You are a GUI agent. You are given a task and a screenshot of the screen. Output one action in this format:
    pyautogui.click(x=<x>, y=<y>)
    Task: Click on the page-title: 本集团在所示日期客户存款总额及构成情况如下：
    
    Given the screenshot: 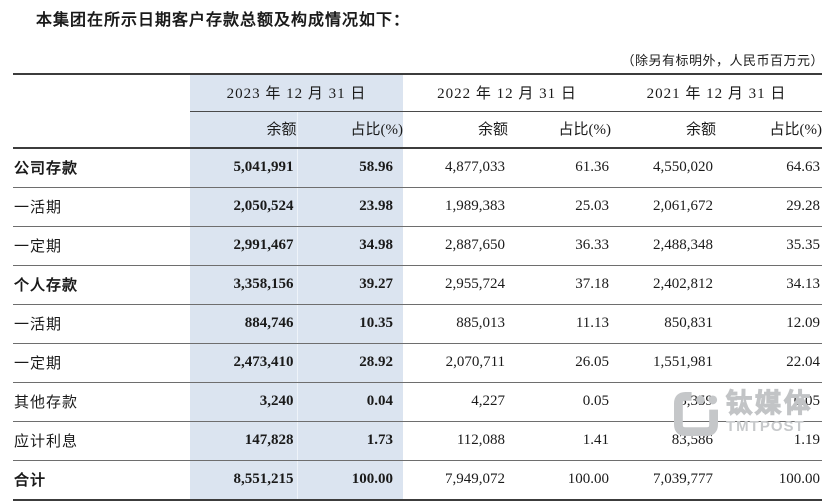 What is the action you would take?
    pyautogui.click(x=223, y=20)
    